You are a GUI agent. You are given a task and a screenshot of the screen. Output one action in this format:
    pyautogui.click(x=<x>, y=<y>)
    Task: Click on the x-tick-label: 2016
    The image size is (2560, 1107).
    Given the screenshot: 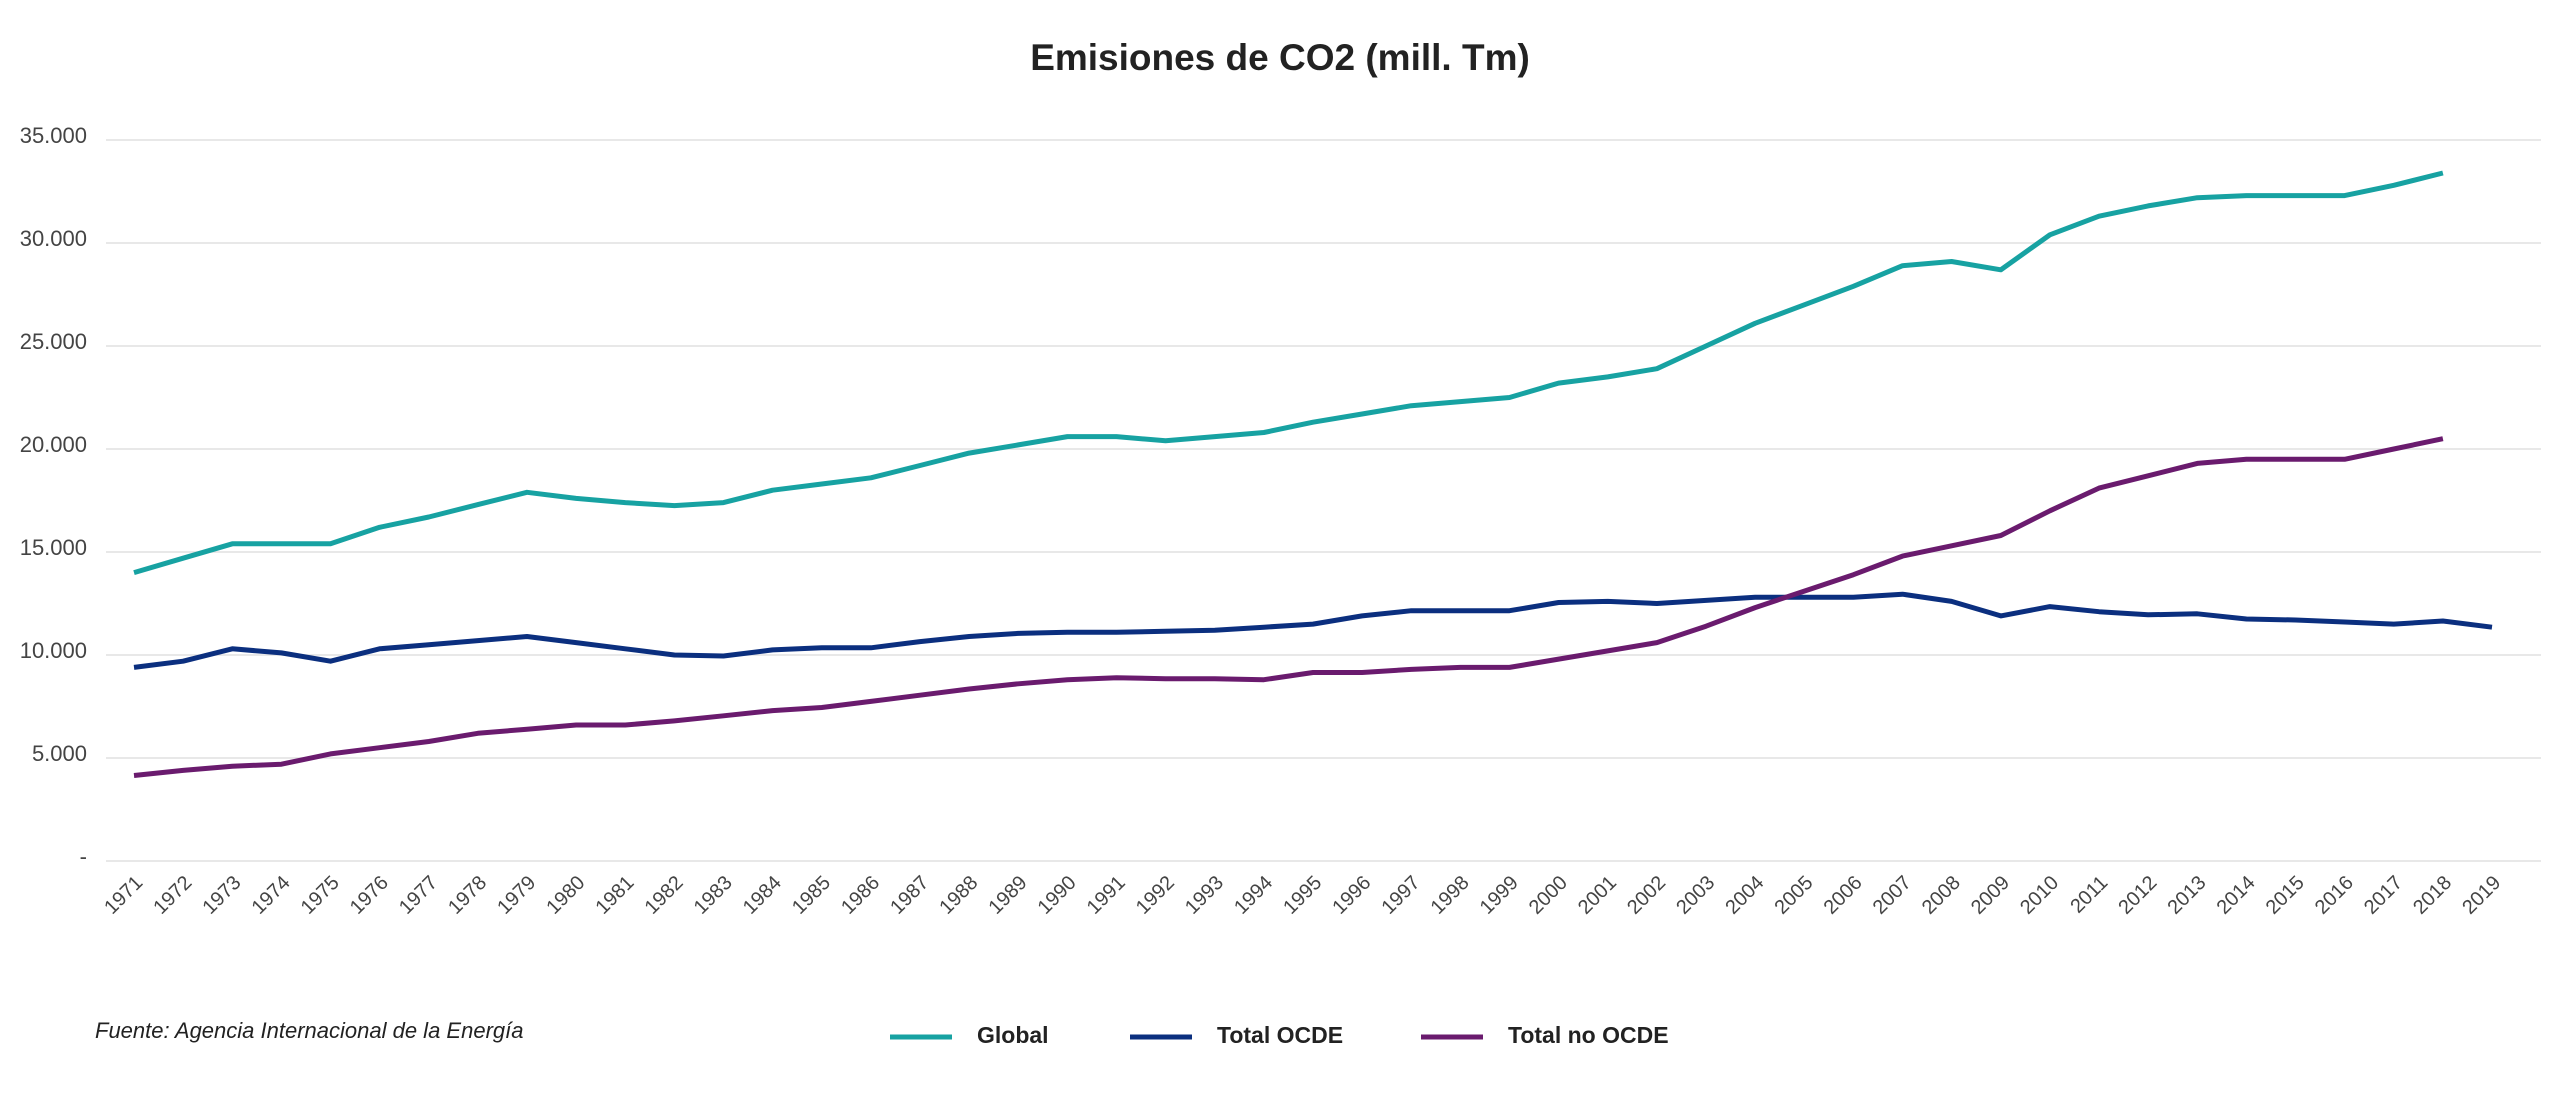 What is the action you would take?
    pyautogui.click(x=2334, y=895)
    